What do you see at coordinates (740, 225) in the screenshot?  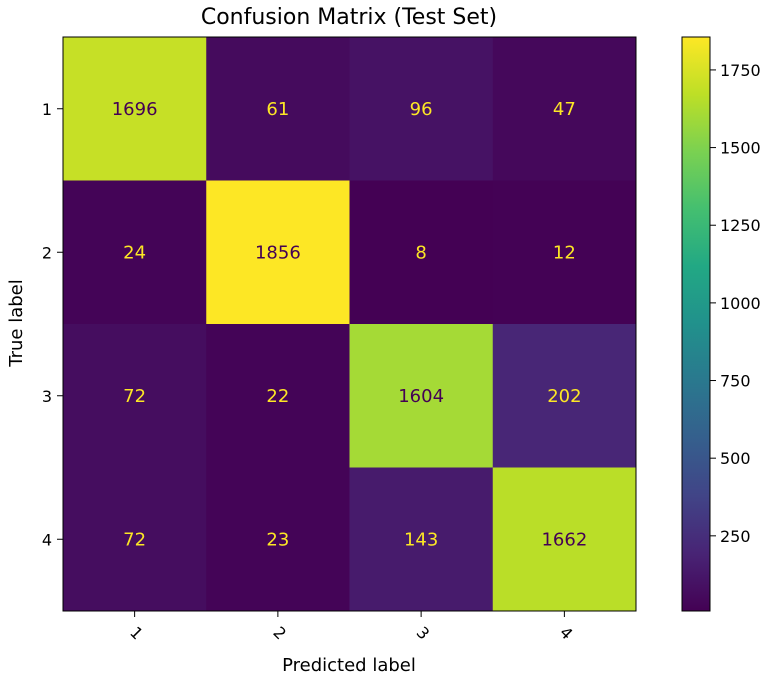 I see `colorbar-tick-label: 1250` at bounding box center [740, 225].